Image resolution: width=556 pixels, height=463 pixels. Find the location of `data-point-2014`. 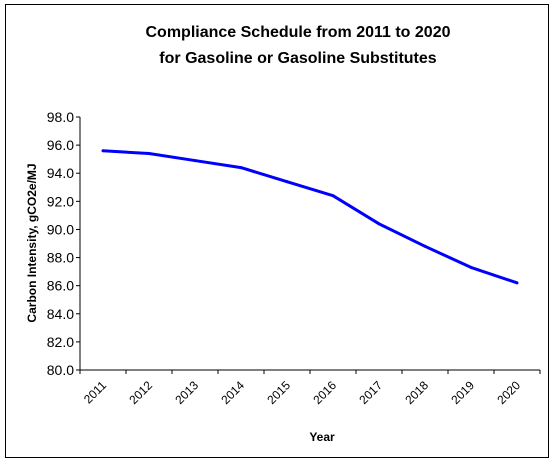

data-point-2014 is located at coordinates (241, 168).